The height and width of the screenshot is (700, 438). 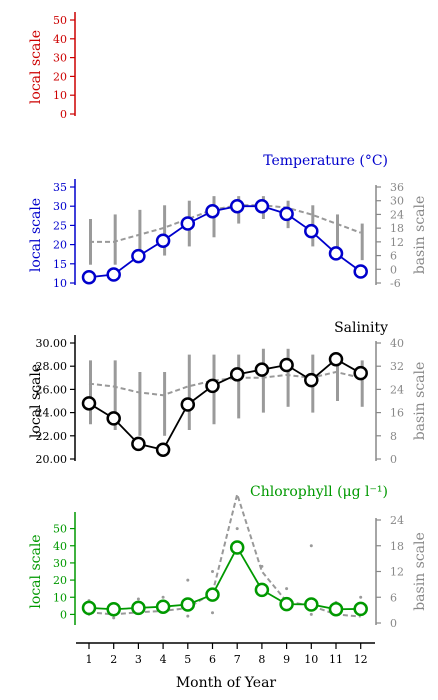 What do you see at coordinates (60, 225) in the screenshot?
I see `left-tick-label: 25` at bounding box center [60, 225].